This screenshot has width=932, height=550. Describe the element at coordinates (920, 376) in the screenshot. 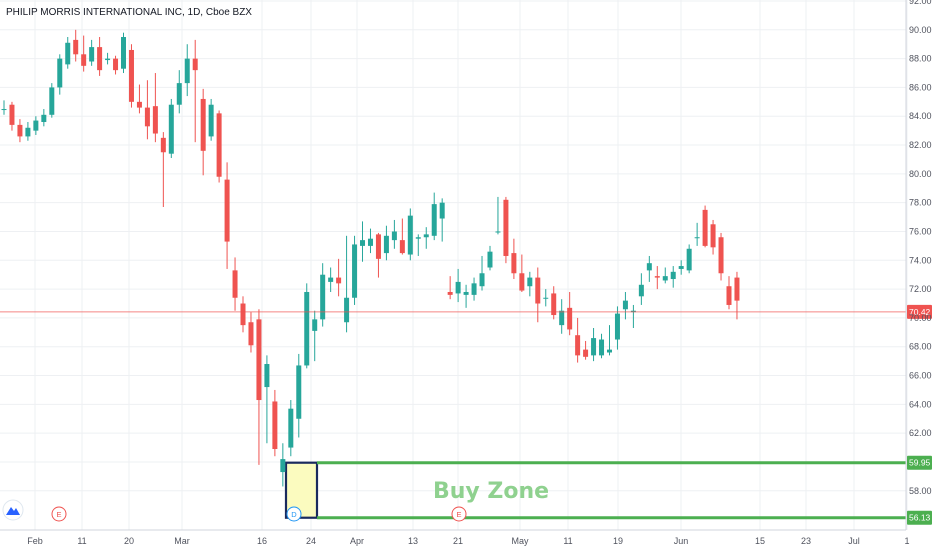

I see `price-tick-label: 66.00` at that location.